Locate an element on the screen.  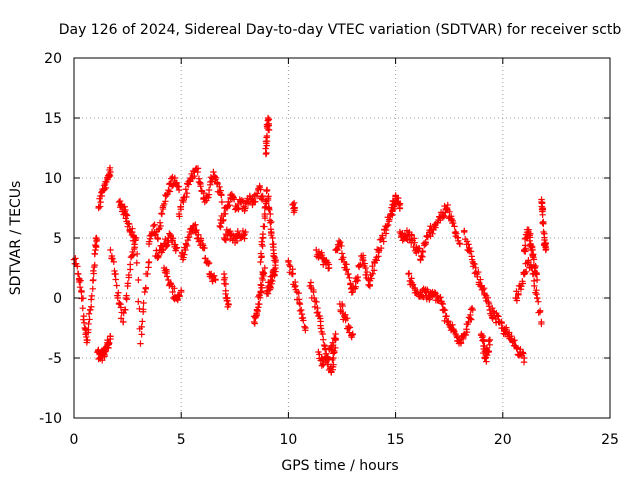
y-tick-label: 10 is located at coordinates (53, 179).